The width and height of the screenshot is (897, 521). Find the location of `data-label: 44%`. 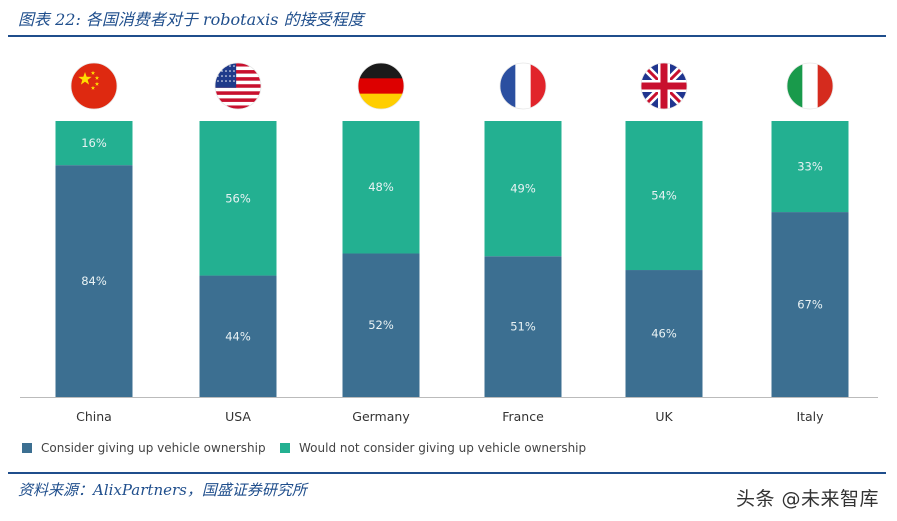

data-label: 44% is located at coordinates (238, 336).